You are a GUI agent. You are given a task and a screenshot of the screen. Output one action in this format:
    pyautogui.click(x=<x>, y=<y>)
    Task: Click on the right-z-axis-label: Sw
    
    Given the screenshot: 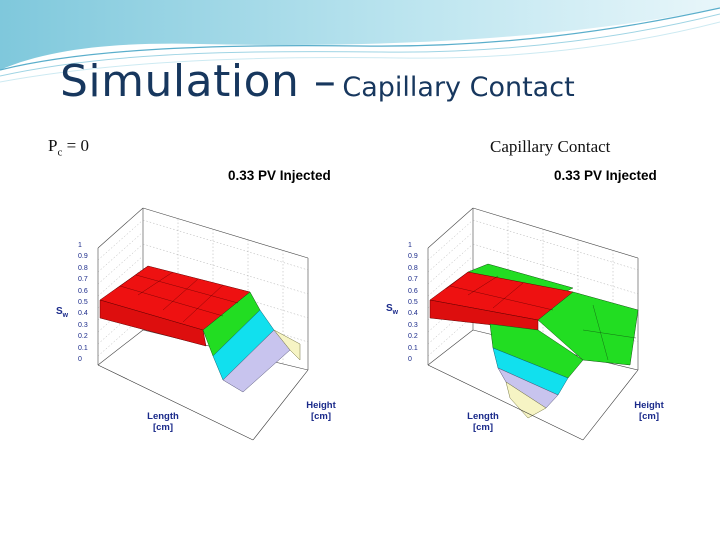 What is the action you would take?
    pyautogui.click(x=392, y=309)
    